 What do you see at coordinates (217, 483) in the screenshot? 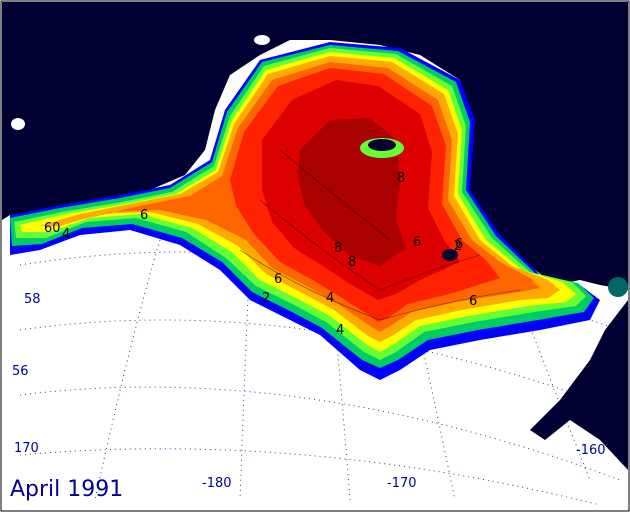
I see `longitude-label: -180` at bounding box center [217, 483].